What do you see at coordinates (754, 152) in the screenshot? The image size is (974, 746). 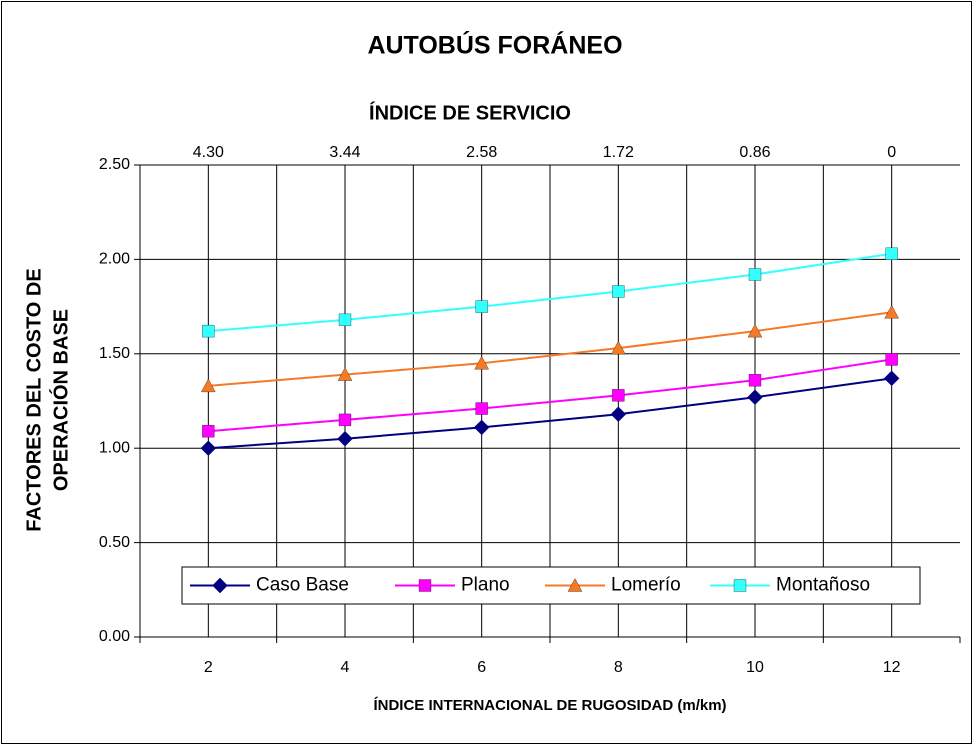 I see `top-tick-label: 0.86` at bounding box center [754, 152].